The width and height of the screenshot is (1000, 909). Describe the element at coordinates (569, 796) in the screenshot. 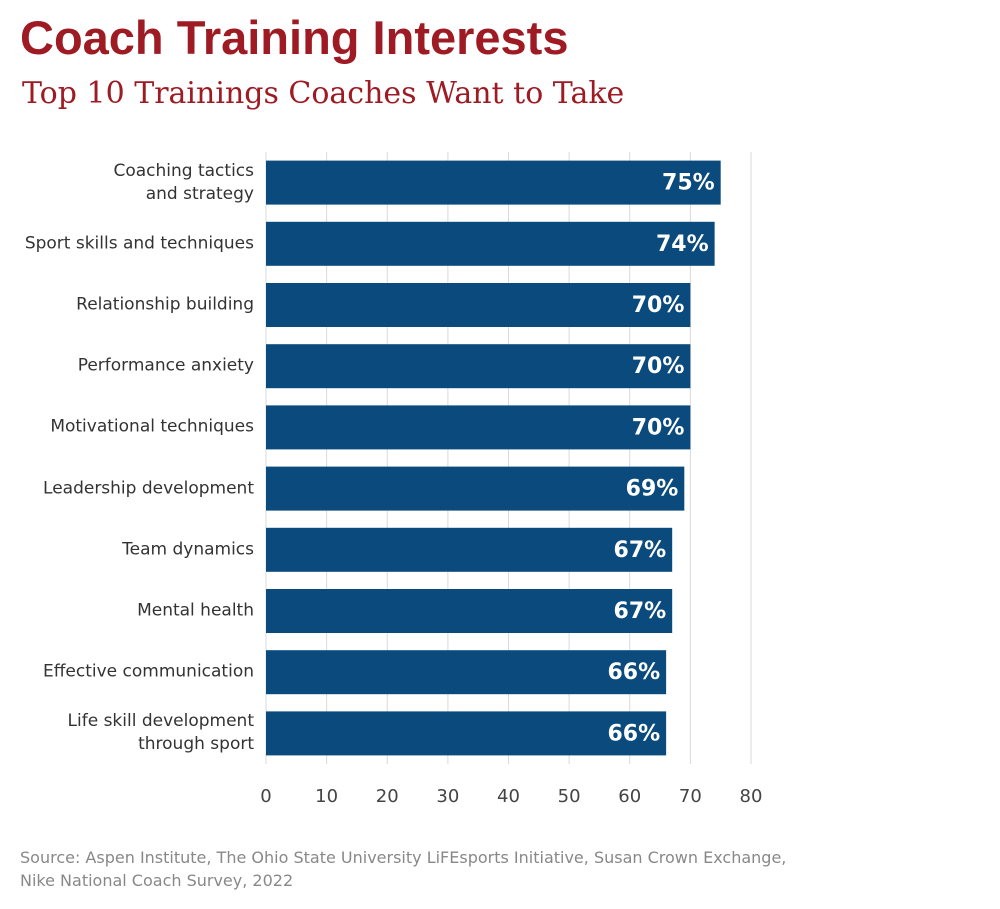

I see `x-tick-label: 50` at that location.